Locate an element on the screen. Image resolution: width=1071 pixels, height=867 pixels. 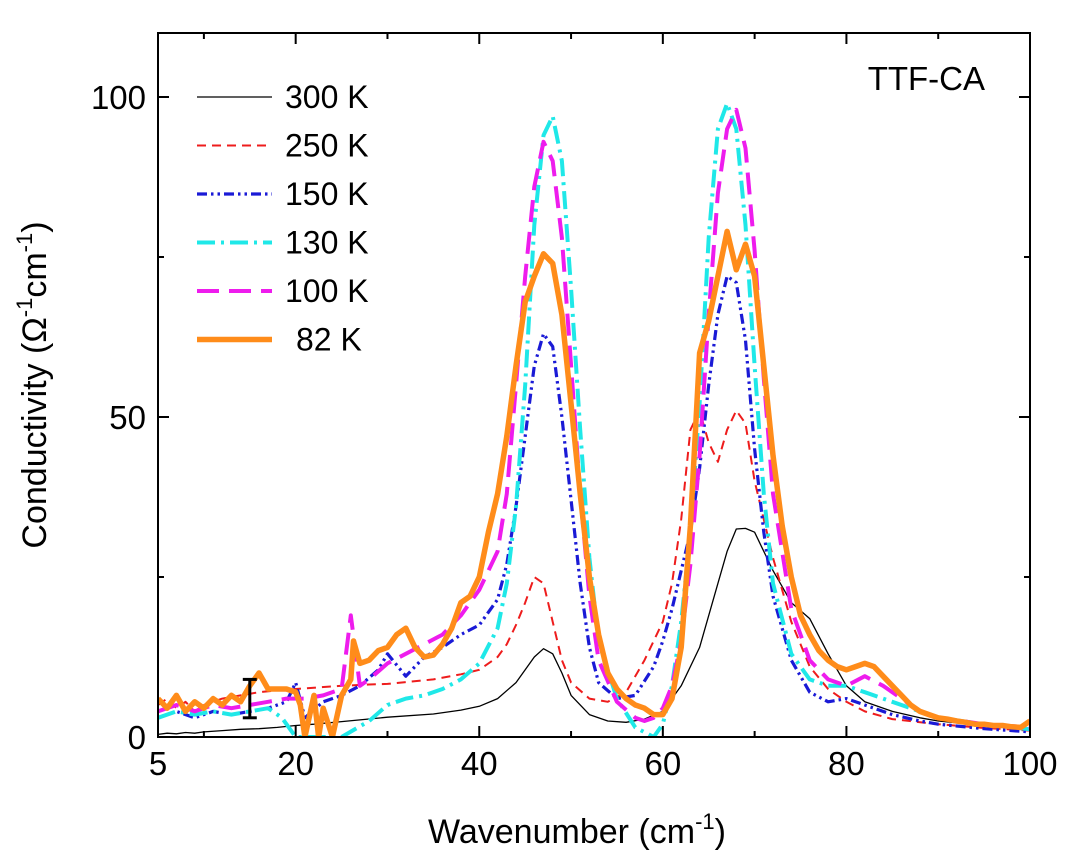
annotation-label: TTF-CA is located at coordinates (926, 78).